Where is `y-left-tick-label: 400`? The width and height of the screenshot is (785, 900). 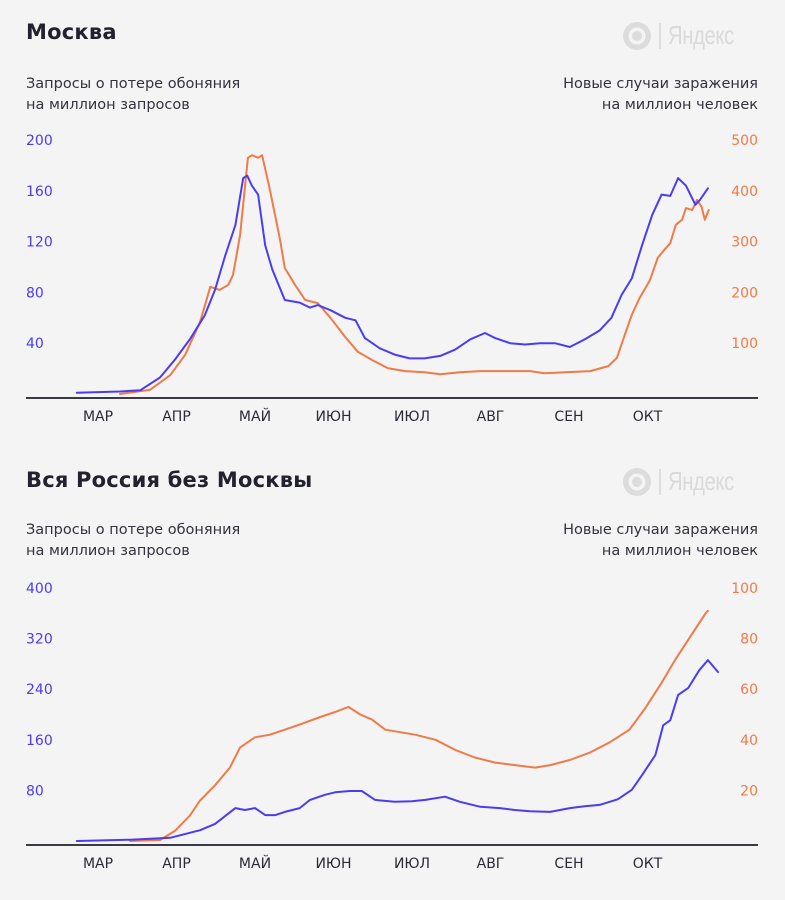 y-left-tick-label: 400 is located at coordinates (39, 589).